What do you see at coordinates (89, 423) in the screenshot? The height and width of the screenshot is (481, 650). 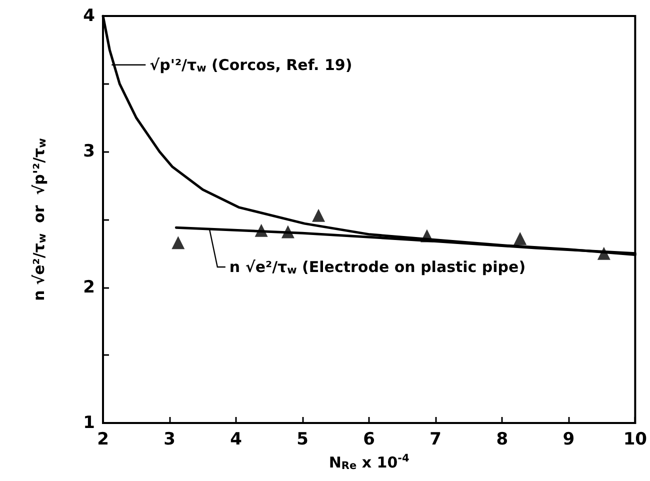 I see `y-tick-label: 1` at bounding box center [89, 423].